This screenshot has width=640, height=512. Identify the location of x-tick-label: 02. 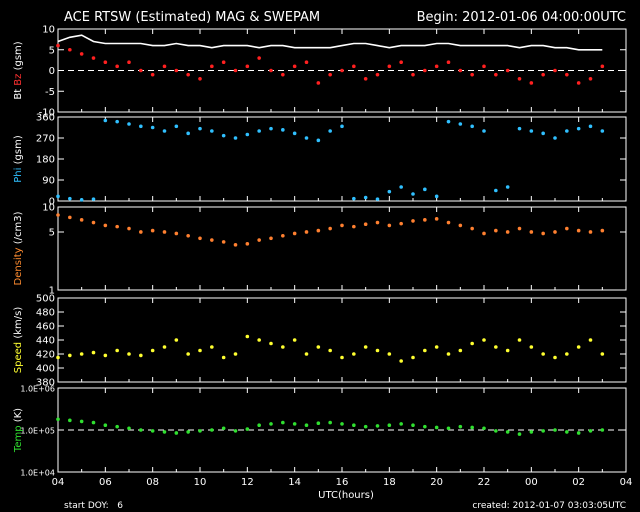
(578, 482).